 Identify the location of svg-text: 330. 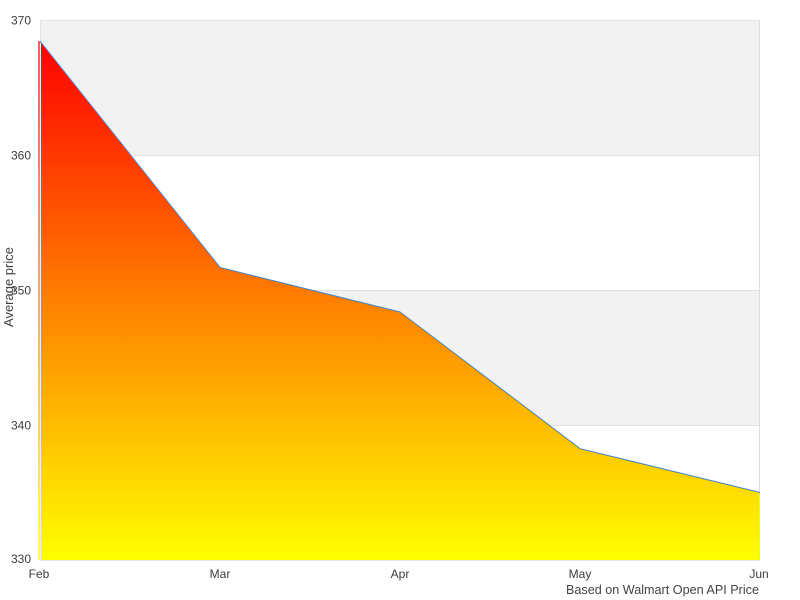
(21, 559).